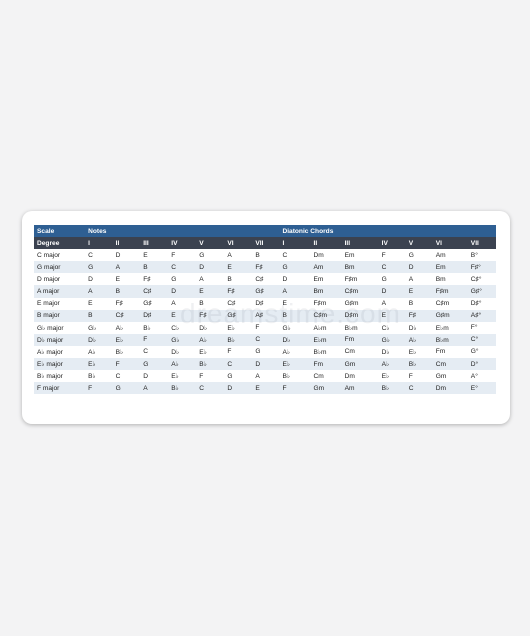 The image size is (530, 636). I want to click on chord-cell: C°, so click(481, 339).